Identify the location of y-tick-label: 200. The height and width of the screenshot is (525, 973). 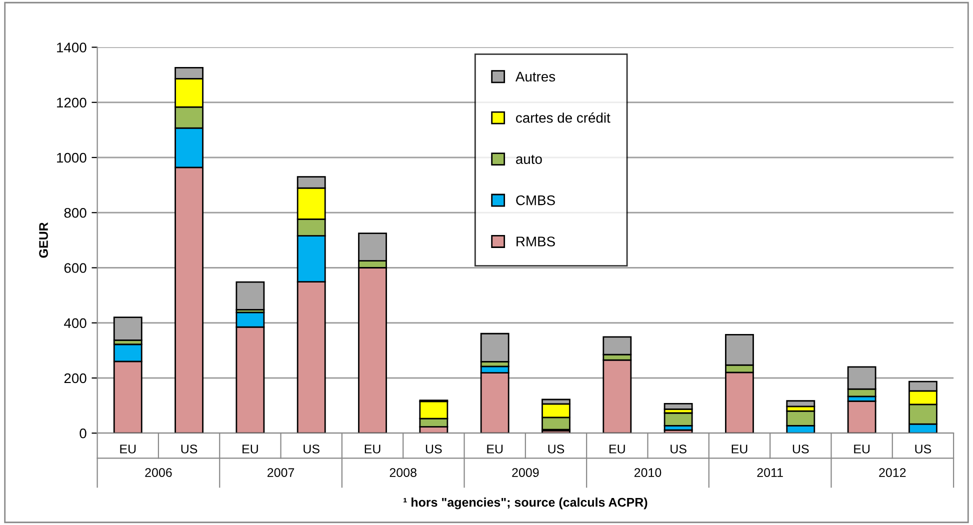
(75, 378).